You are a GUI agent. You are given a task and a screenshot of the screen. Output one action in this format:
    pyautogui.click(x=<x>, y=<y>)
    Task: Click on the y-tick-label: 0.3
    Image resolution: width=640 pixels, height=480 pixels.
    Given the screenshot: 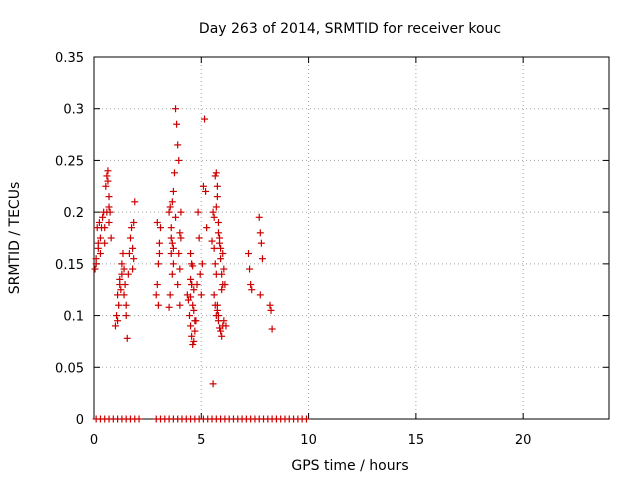 What is the action you would take?
    pyautogui.click(x=73, y=110)
    